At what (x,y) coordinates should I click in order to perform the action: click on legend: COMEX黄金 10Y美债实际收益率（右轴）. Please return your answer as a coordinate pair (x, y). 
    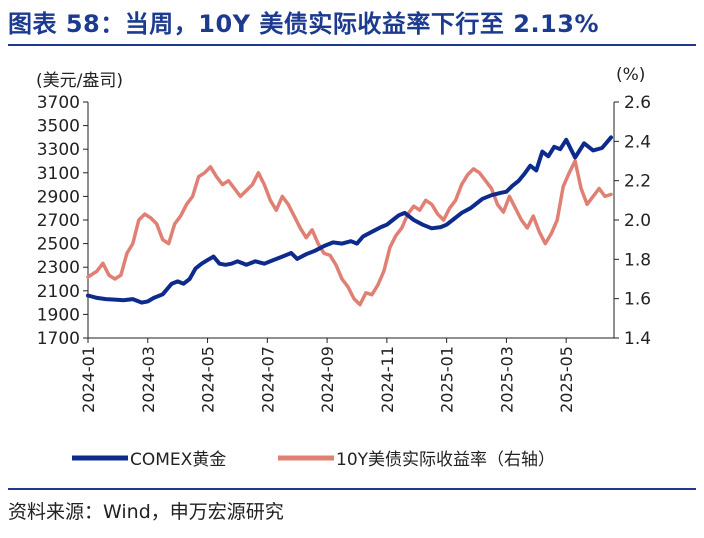
    Looking at the image, I should click on (313, 460).